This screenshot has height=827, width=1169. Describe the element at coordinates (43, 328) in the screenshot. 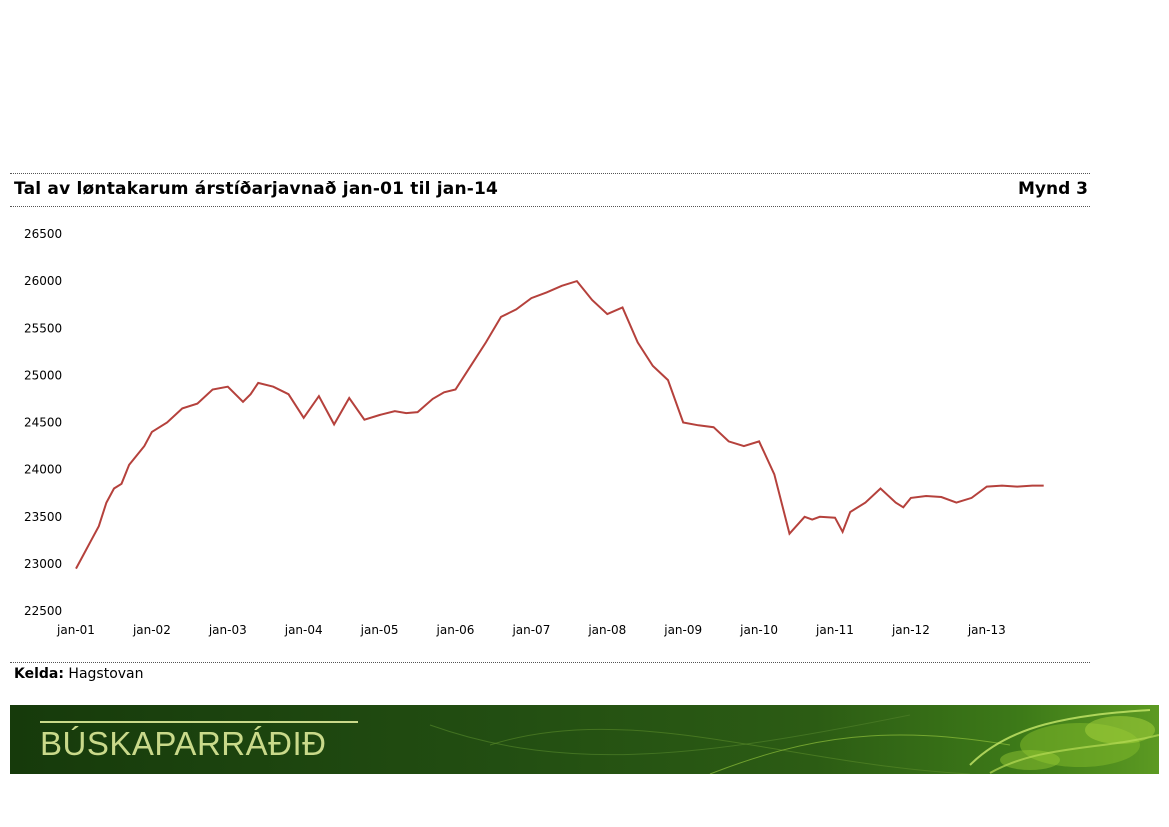

I see `y-tick-label: 25500` at that location.